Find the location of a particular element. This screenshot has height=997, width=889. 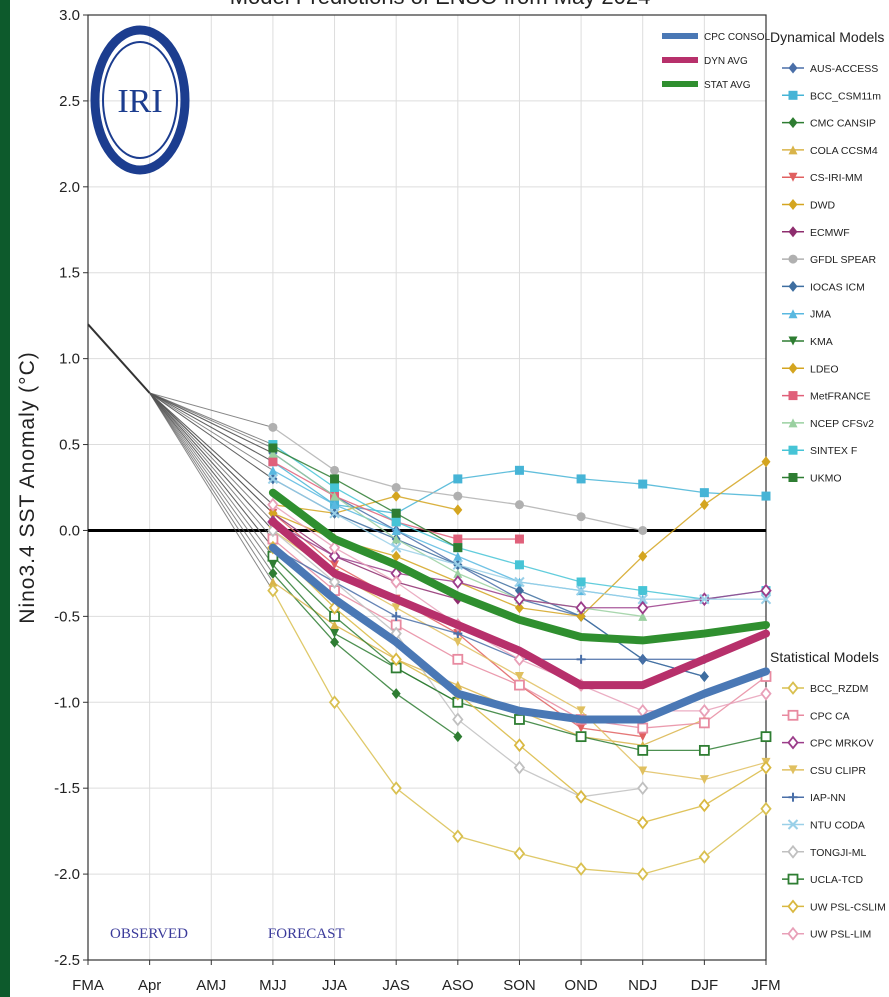

avg-legend-label: CPC CONSOL is located at coordinates (737, 37).